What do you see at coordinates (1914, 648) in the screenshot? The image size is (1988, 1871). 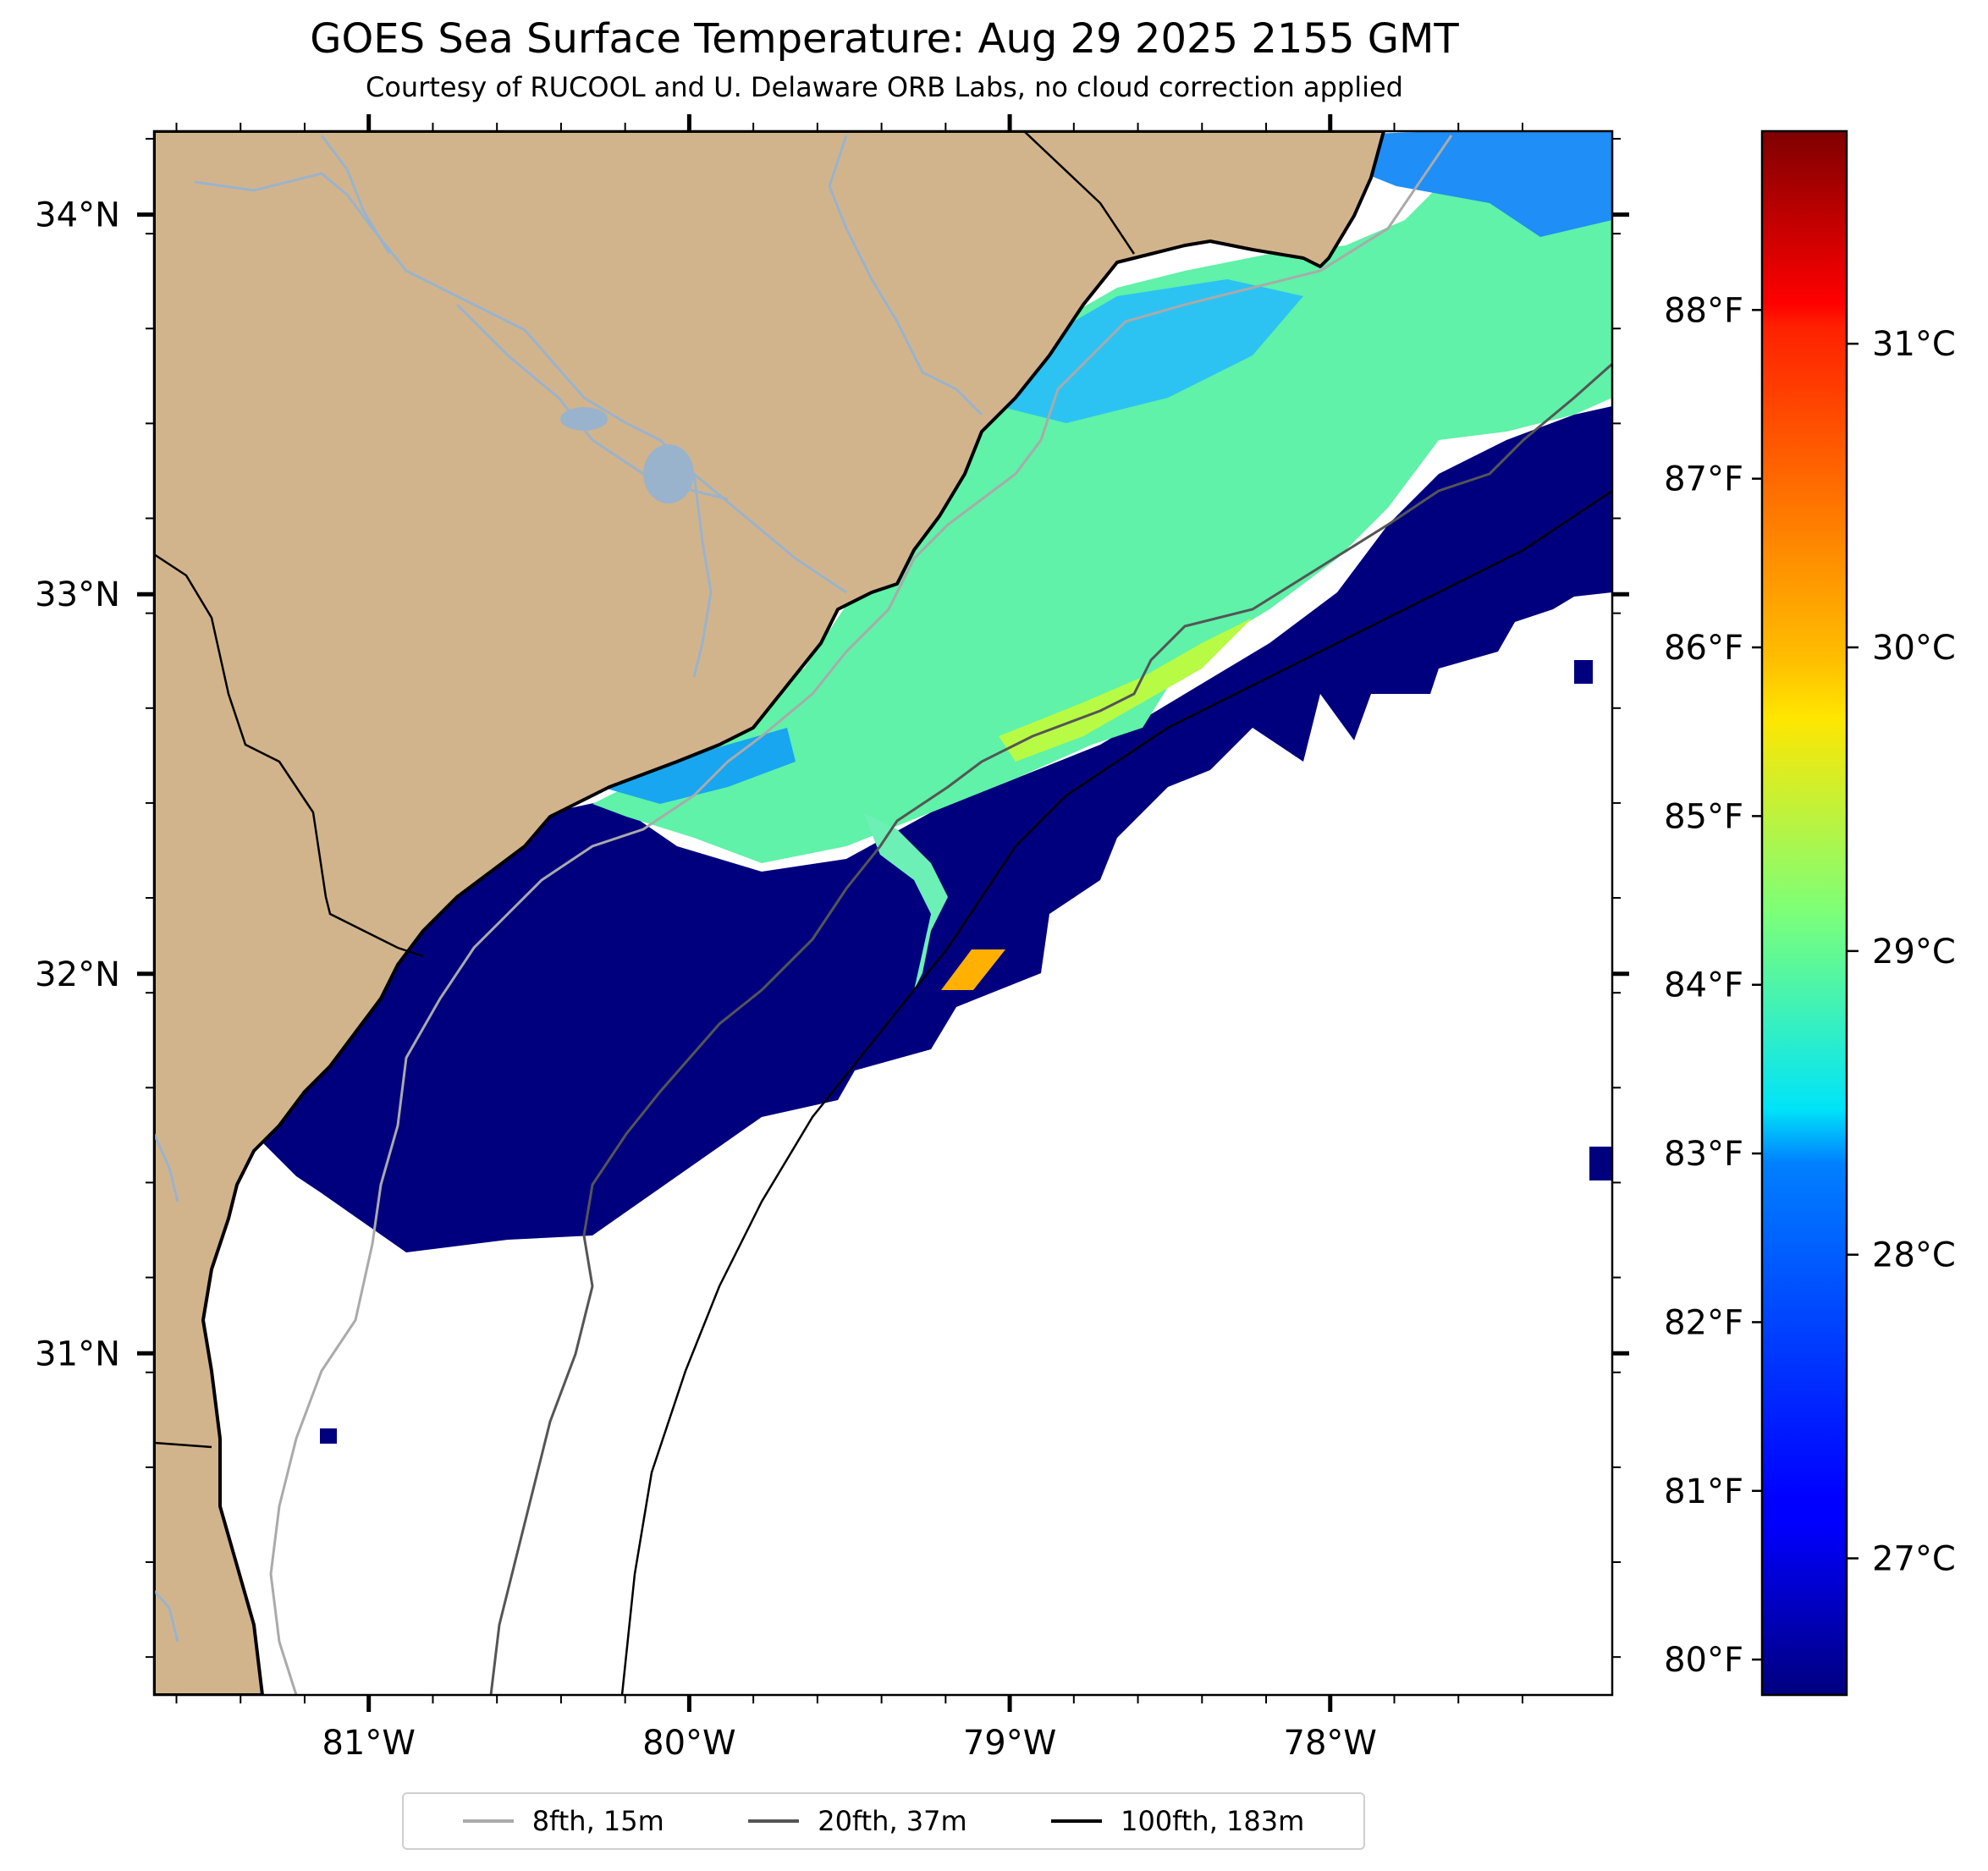 I see `colorbar-c-label: 30°C` at bounding box center [1914, 648].